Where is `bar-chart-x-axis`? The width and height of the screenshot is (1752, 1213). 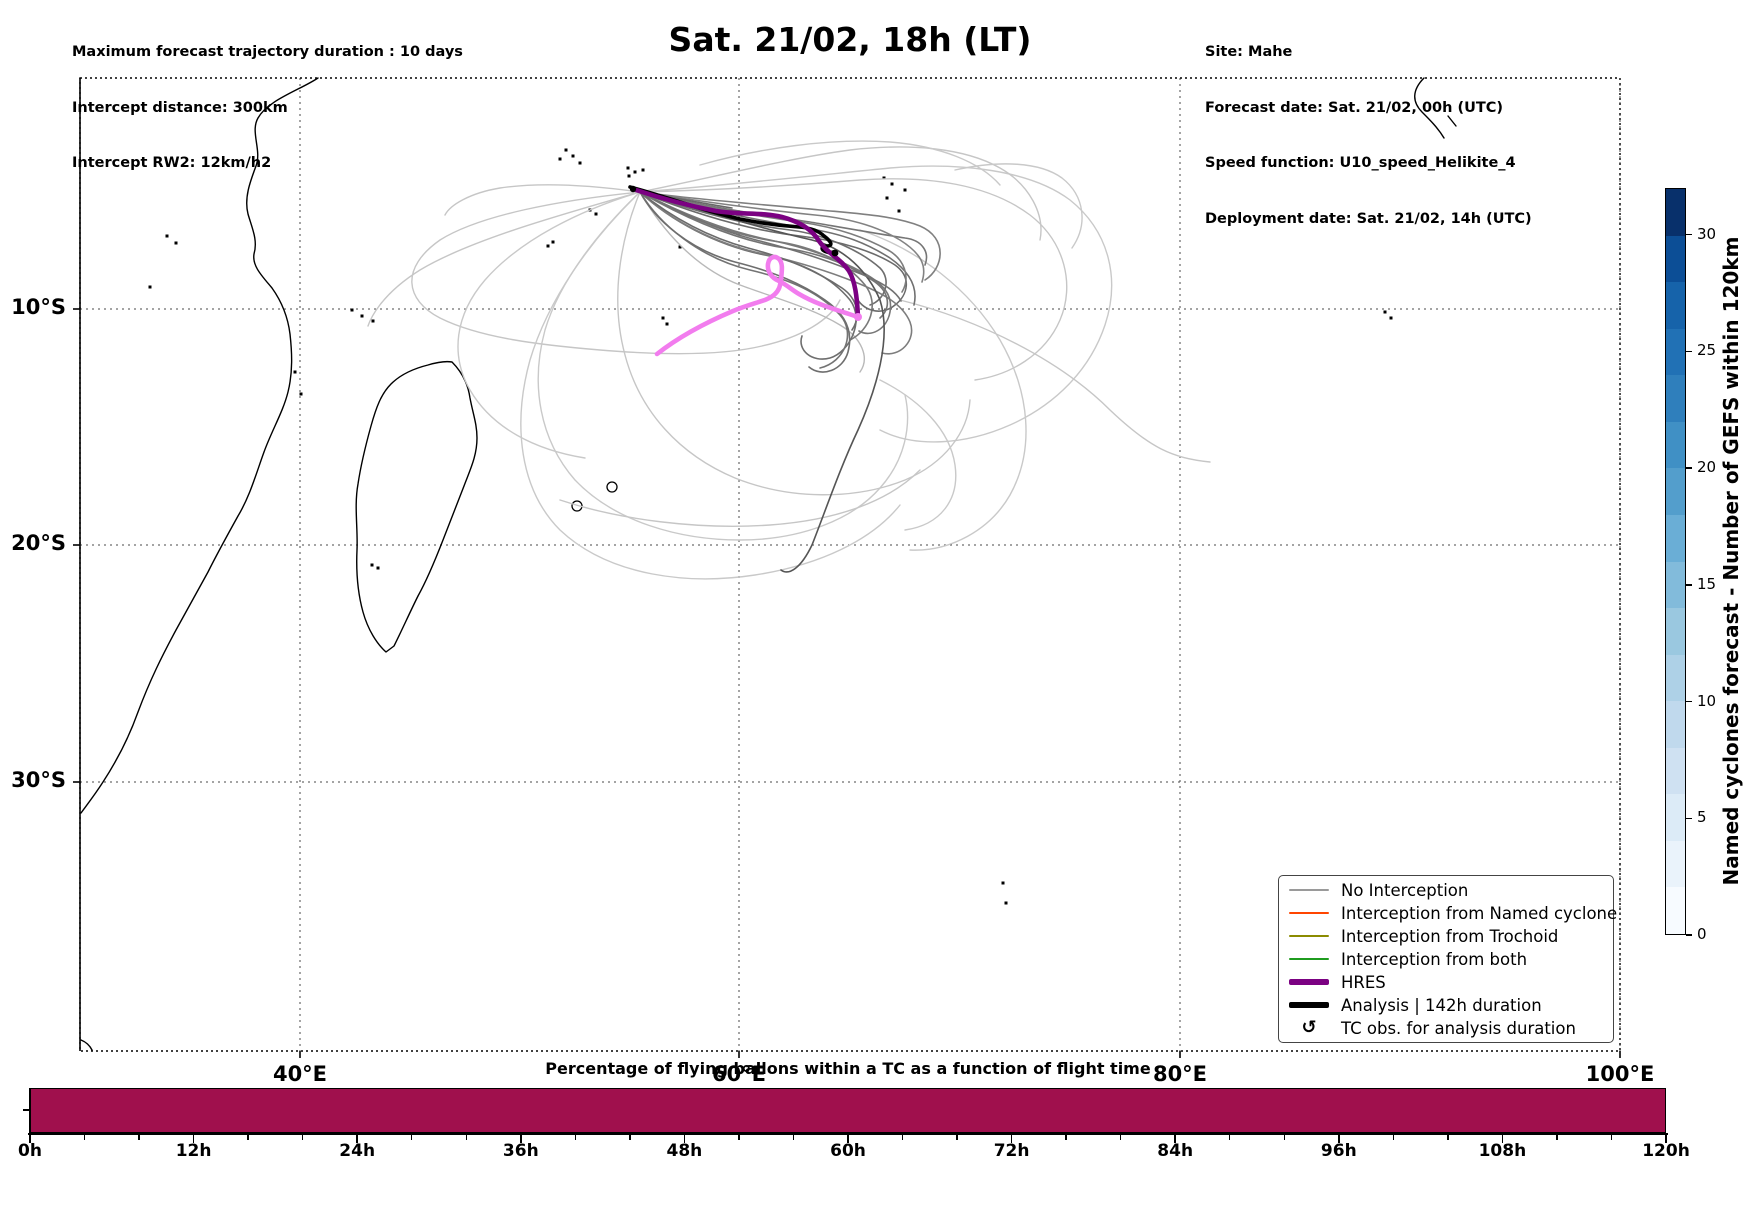 bar-chart-x-axis is located at coordinates (848, 1134).